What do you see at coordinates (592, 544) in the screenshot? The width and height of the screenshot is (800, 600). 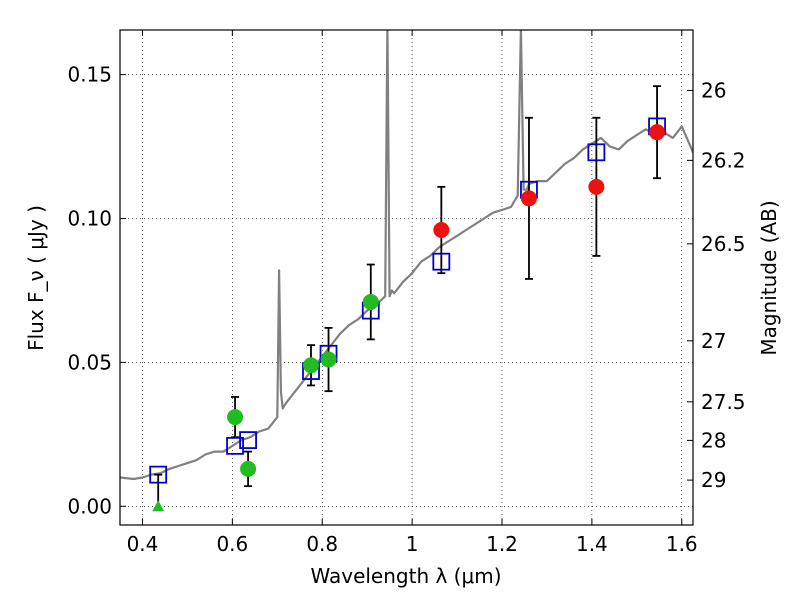 I see `x-tick-label: 1.4` at bounding box center [592, 544].